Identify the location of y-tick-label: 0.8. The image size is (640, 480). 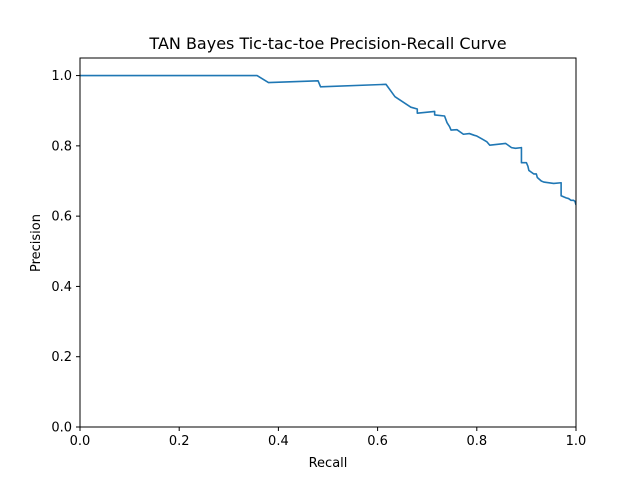
(61, 146).